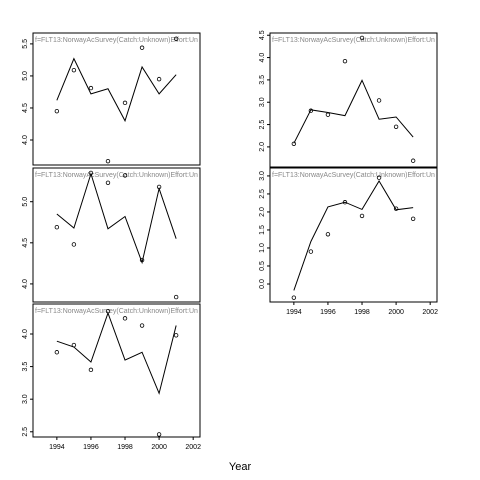  I want to click on y-tick-label: 1.5, so click(262, 230).